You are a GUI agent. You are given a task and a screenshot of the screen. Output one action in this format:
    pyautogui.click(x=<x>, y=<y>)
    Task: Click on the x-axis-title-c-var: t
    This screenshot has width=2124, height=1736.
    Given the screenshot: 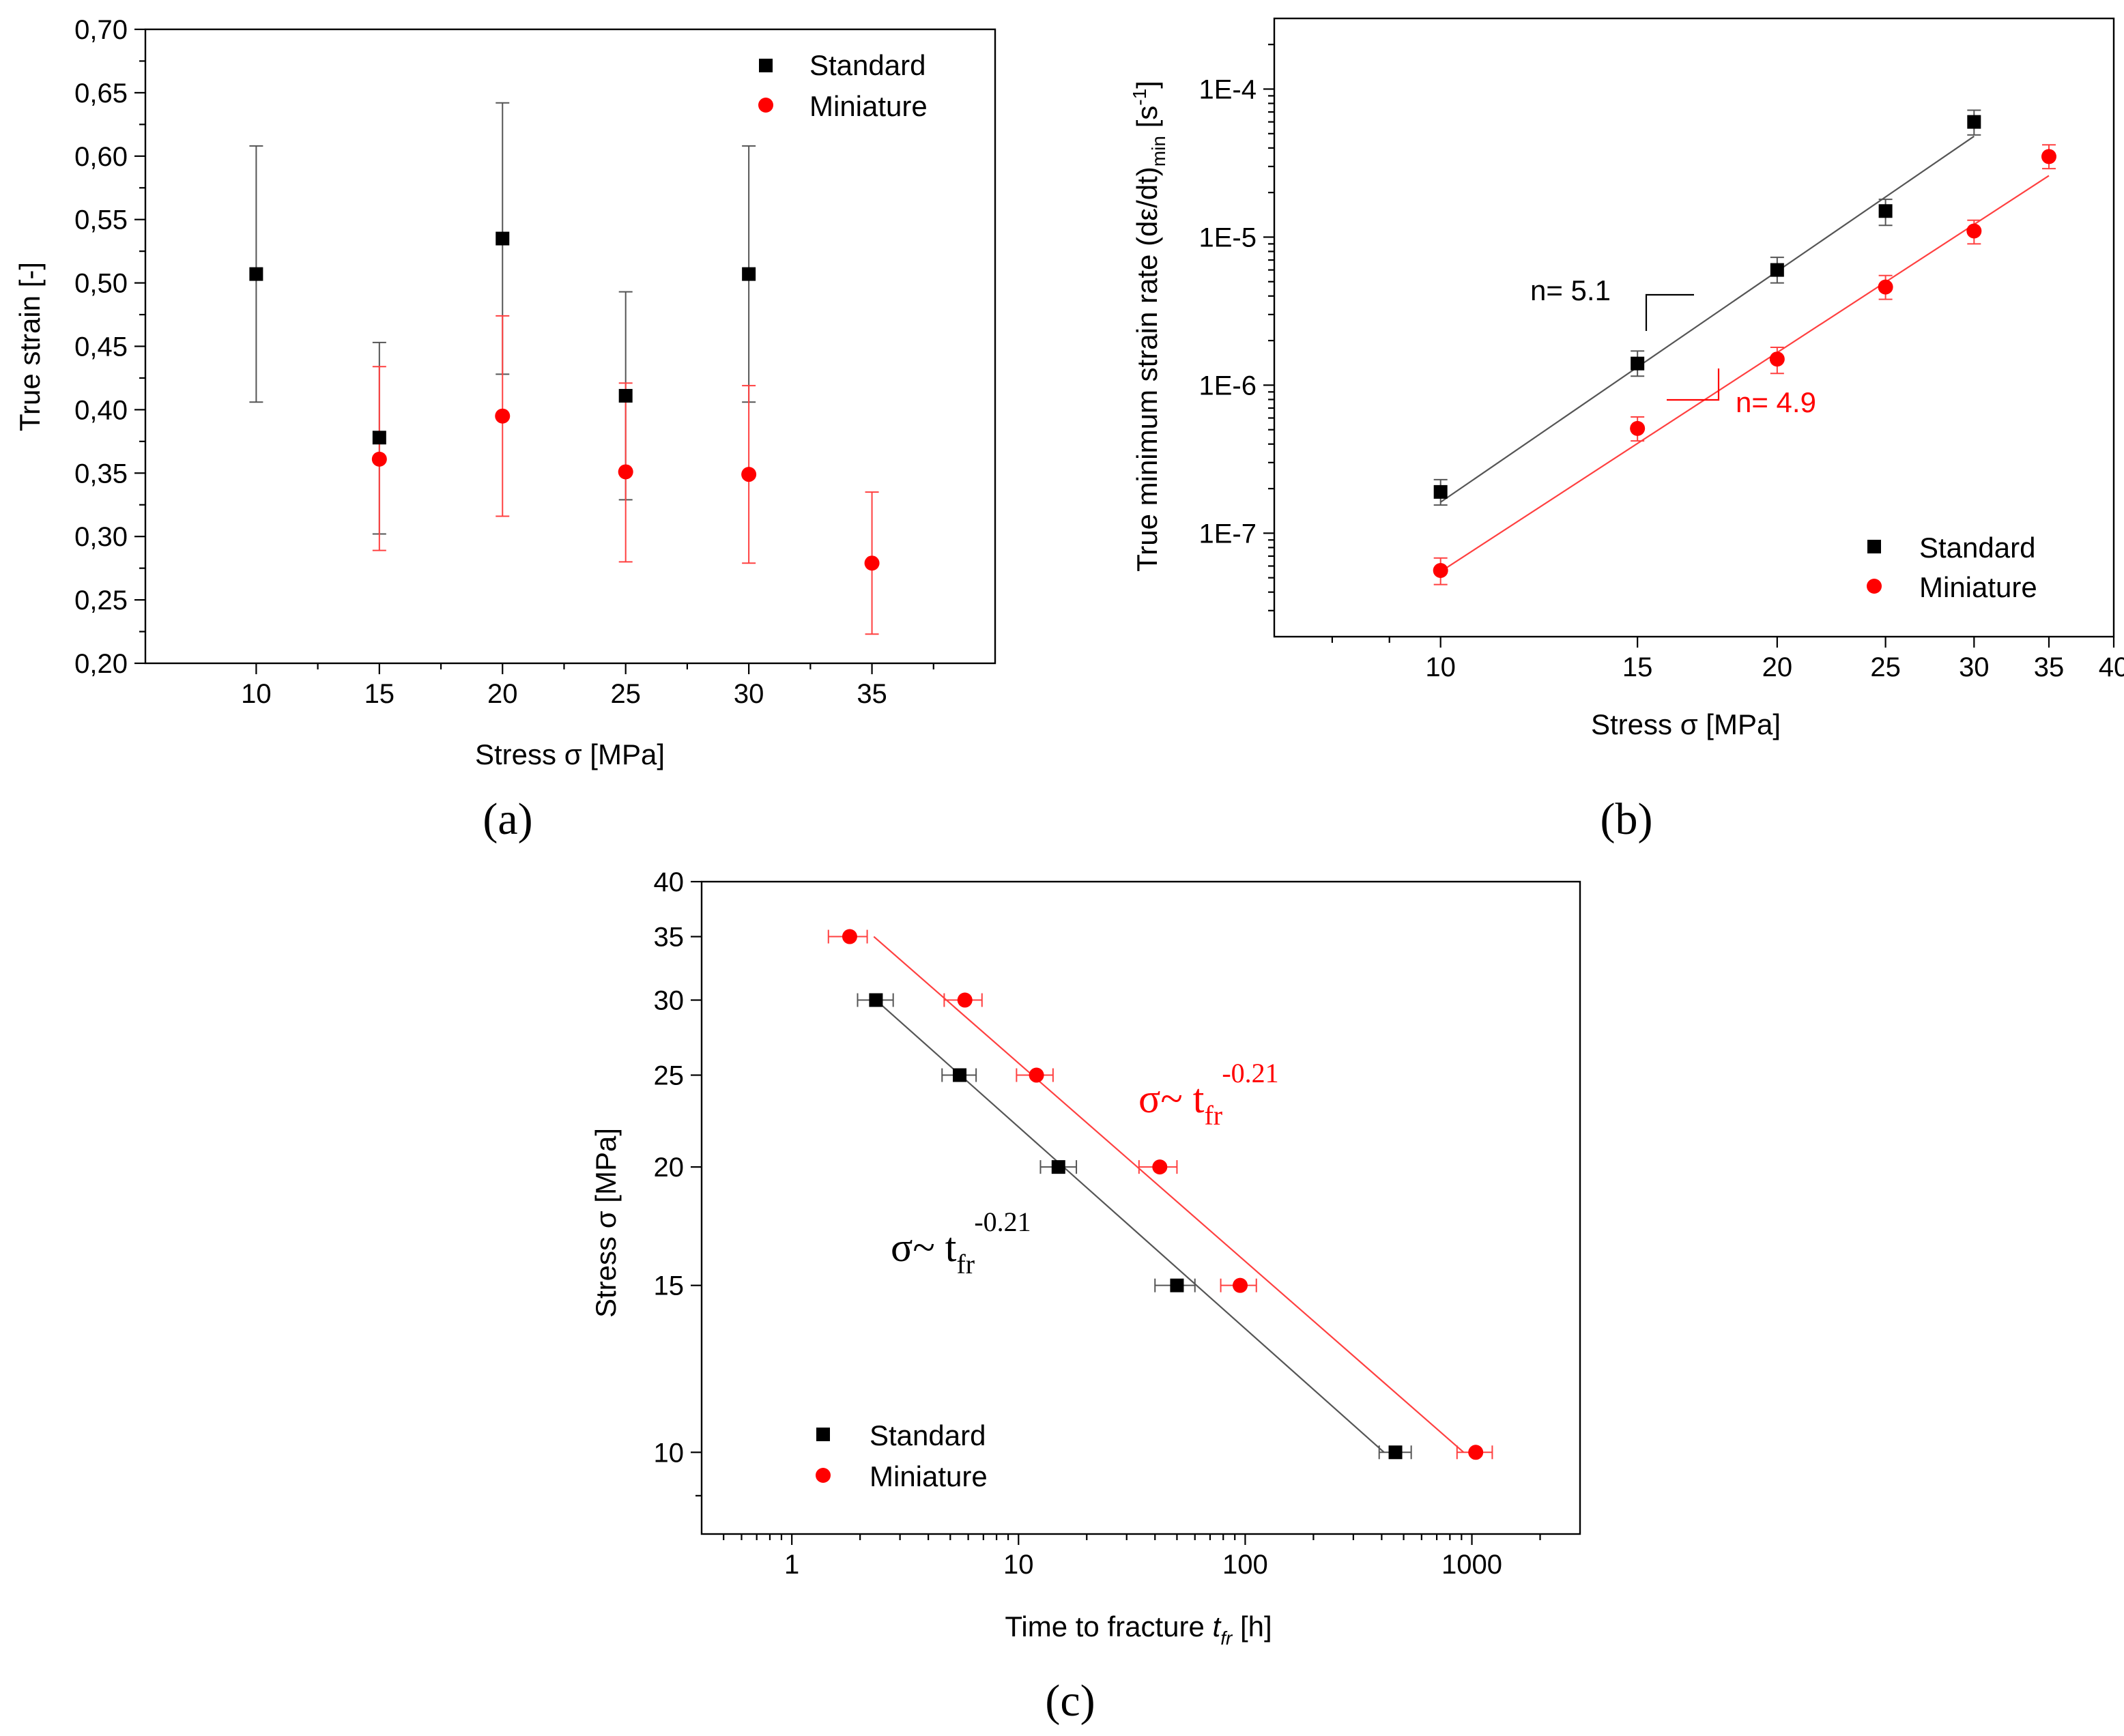 What is the action you would take?
    pyautogui.click(x=1217, y=1626)
    